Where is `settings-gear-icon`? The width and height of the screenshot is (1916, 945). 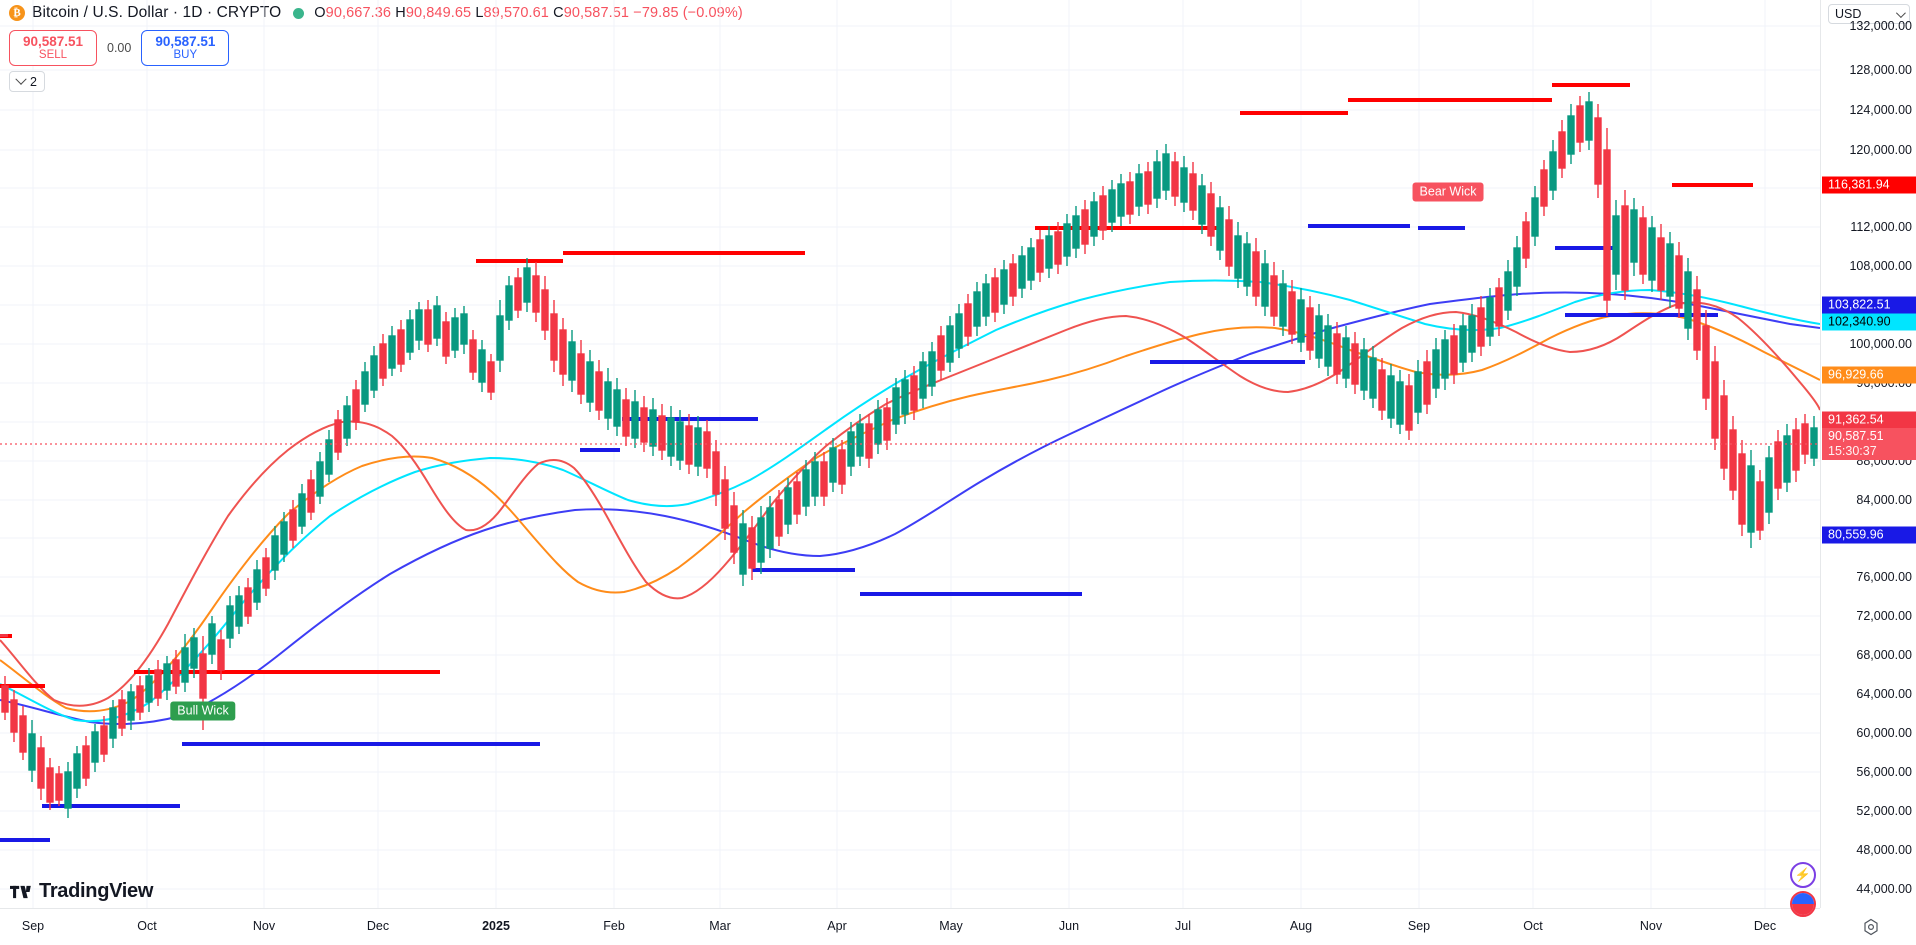 settings-gear-icon is located at coordinates (1871, 927).